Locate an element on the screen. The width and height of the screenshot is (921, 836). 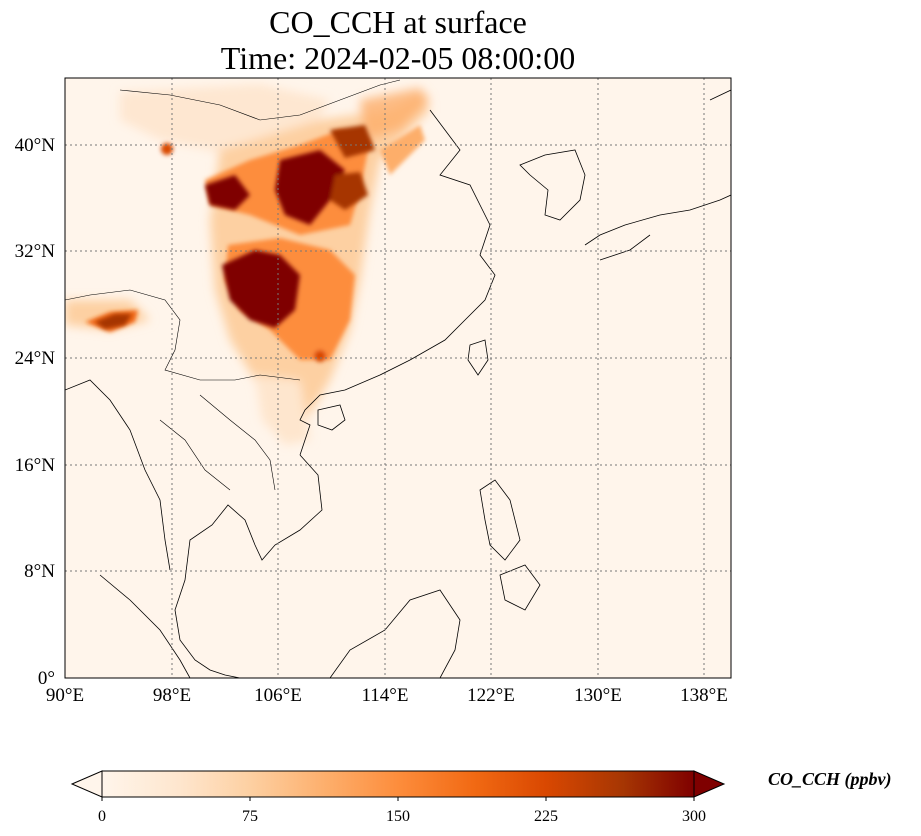
colorbar-tick-label: 75 is located at coordinates (250, 816).